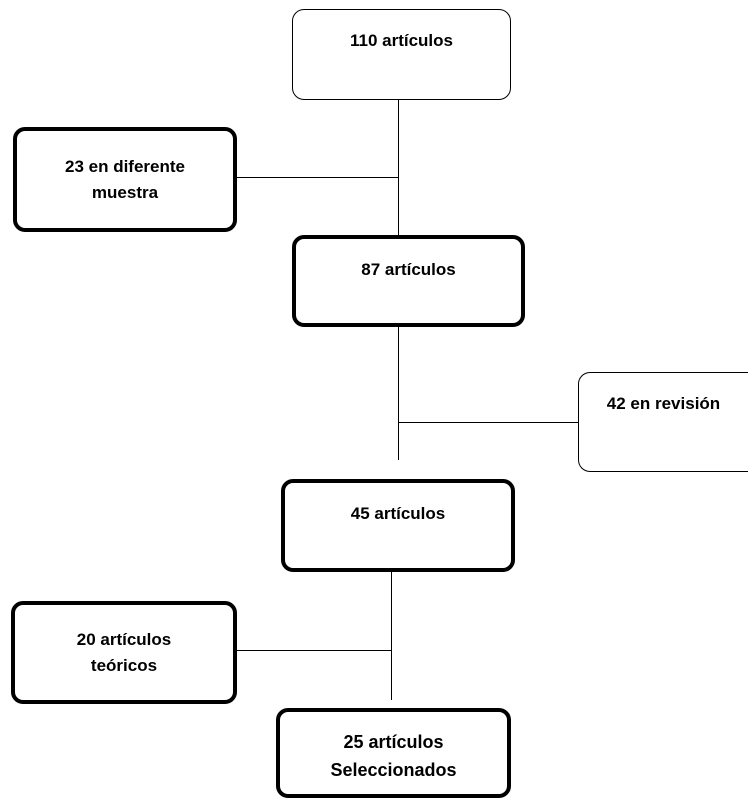 This screenshot has width=748, height=798. What do you see at coordinates (398, 525) in the screenshot?
I see `box-45-articulos: 45 artículos` at bounding box center [398, 525].